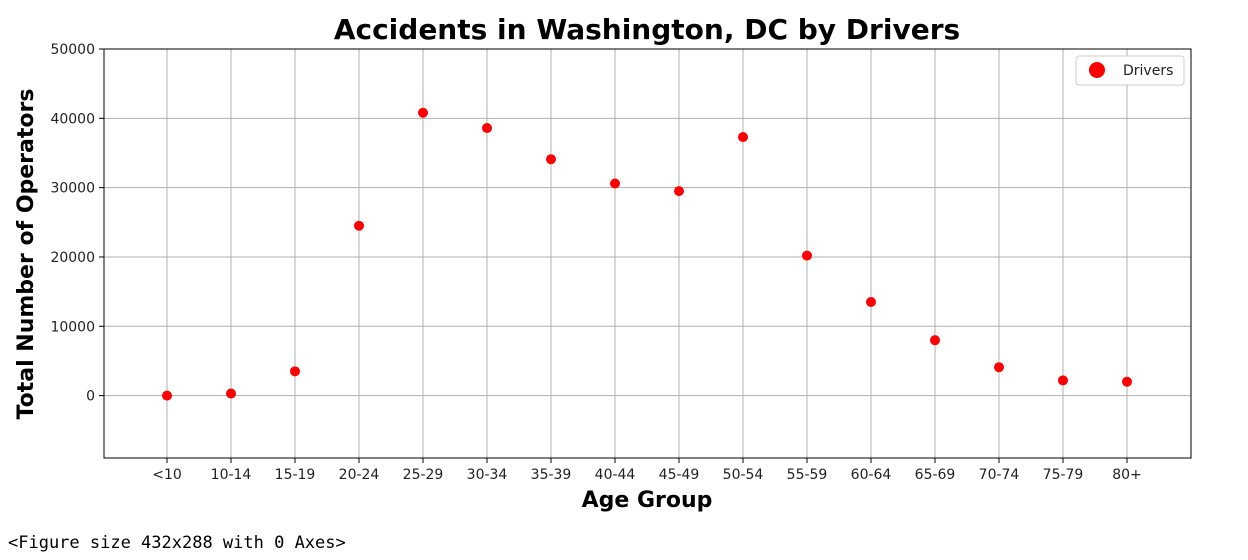  Describe the element at coordinates (1148, 71) in the screenshot. I see `legend-label: Drivers` at that location.